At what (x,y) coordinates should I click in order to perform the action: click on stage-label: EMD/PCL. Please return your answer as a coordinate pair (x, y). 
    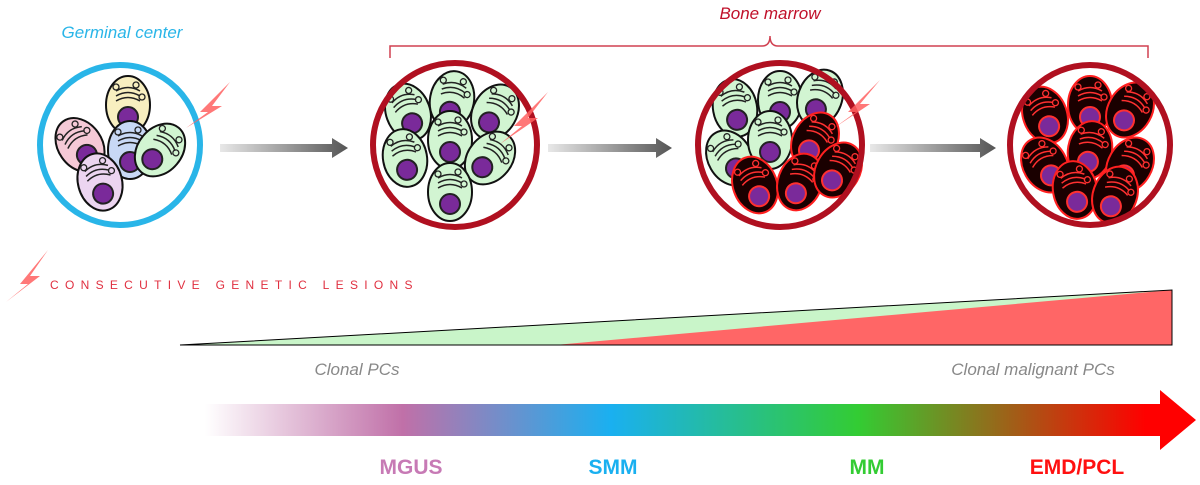
    Looking at the image, I should click on (1077, 467).